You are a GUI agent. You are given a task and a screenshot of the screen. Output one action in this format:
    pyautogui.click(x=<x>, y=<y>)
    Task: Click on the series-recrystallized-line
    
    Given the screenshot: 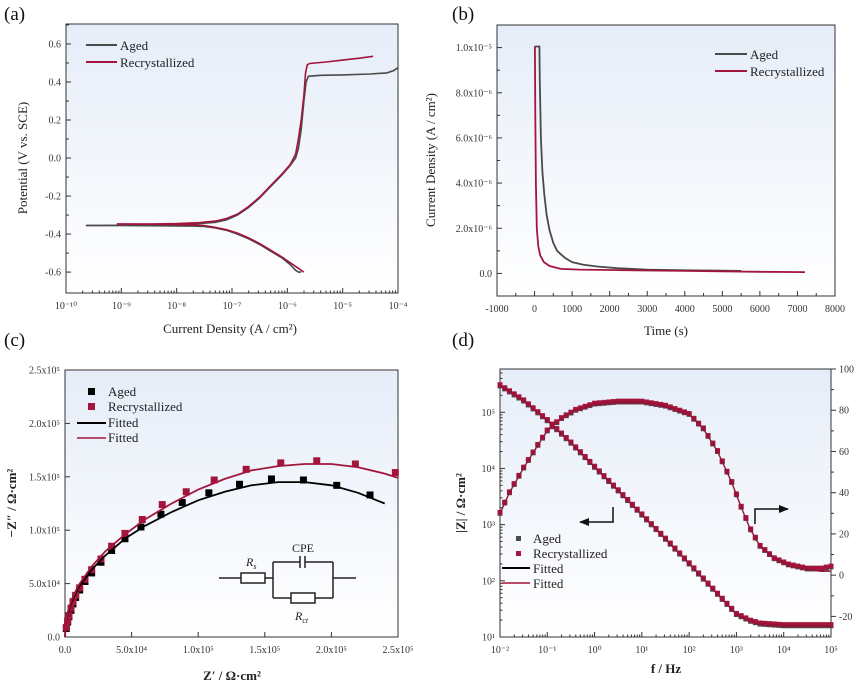 What is the action you would take?
    pyautogui.click(x=670, y=159)
    